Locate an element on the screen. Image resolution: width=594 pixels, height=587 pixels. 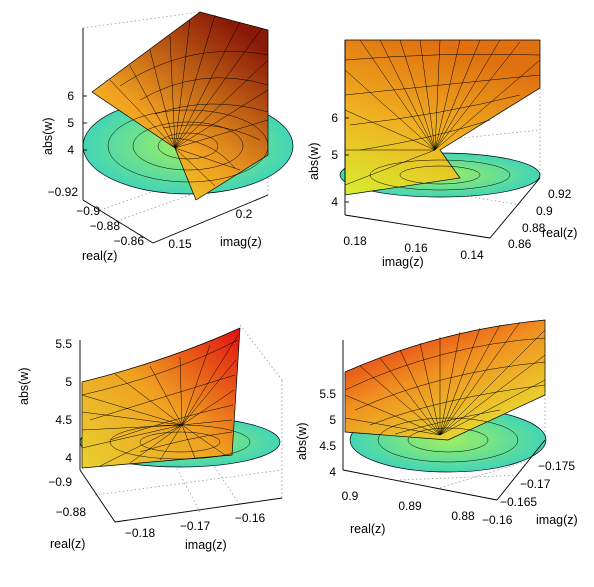
y-tick-labels: −0.18 −0.17 −0.16 is located at coordinates (195, 525).